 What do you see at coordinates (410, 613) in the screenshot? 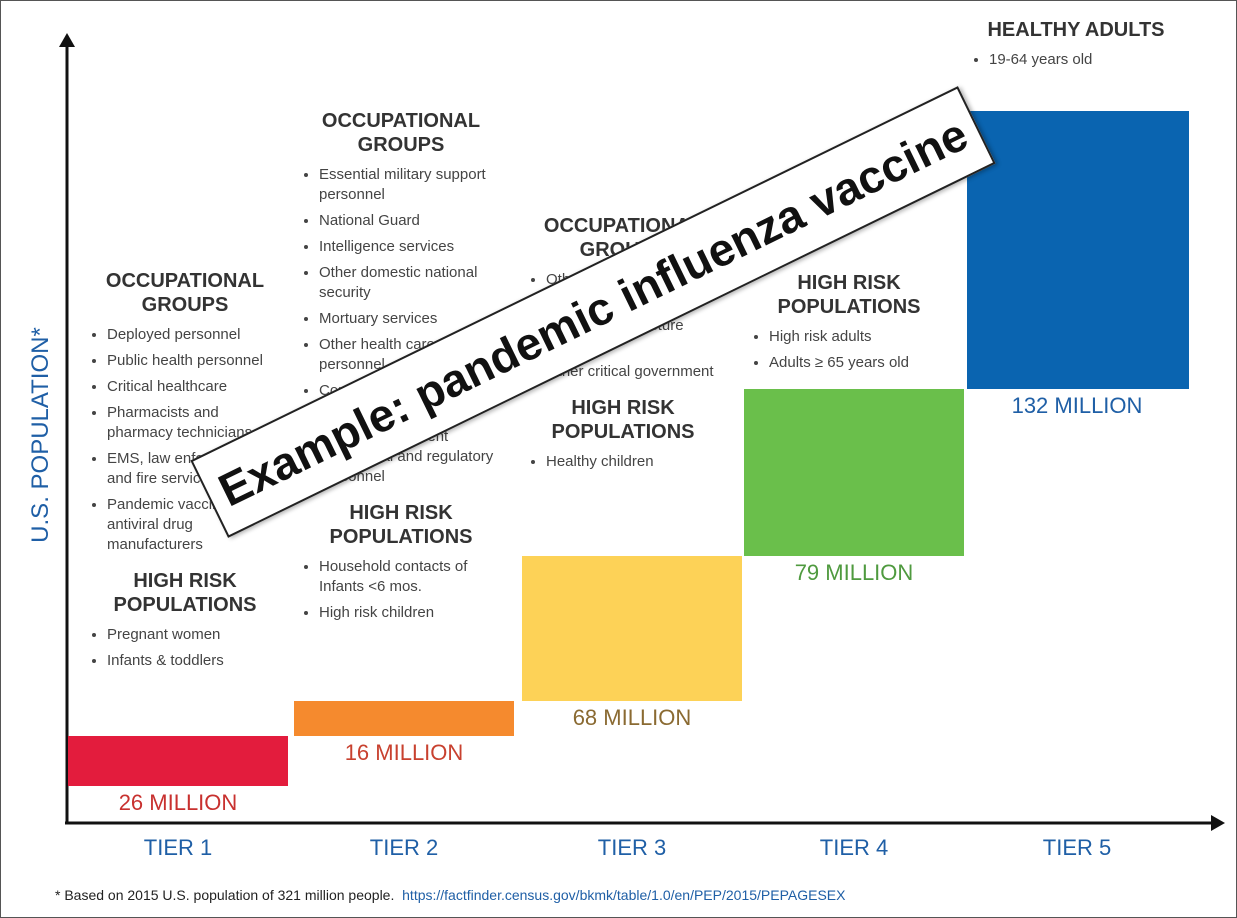
I see `list-item: High risk children` at bounding box center [410, 613].